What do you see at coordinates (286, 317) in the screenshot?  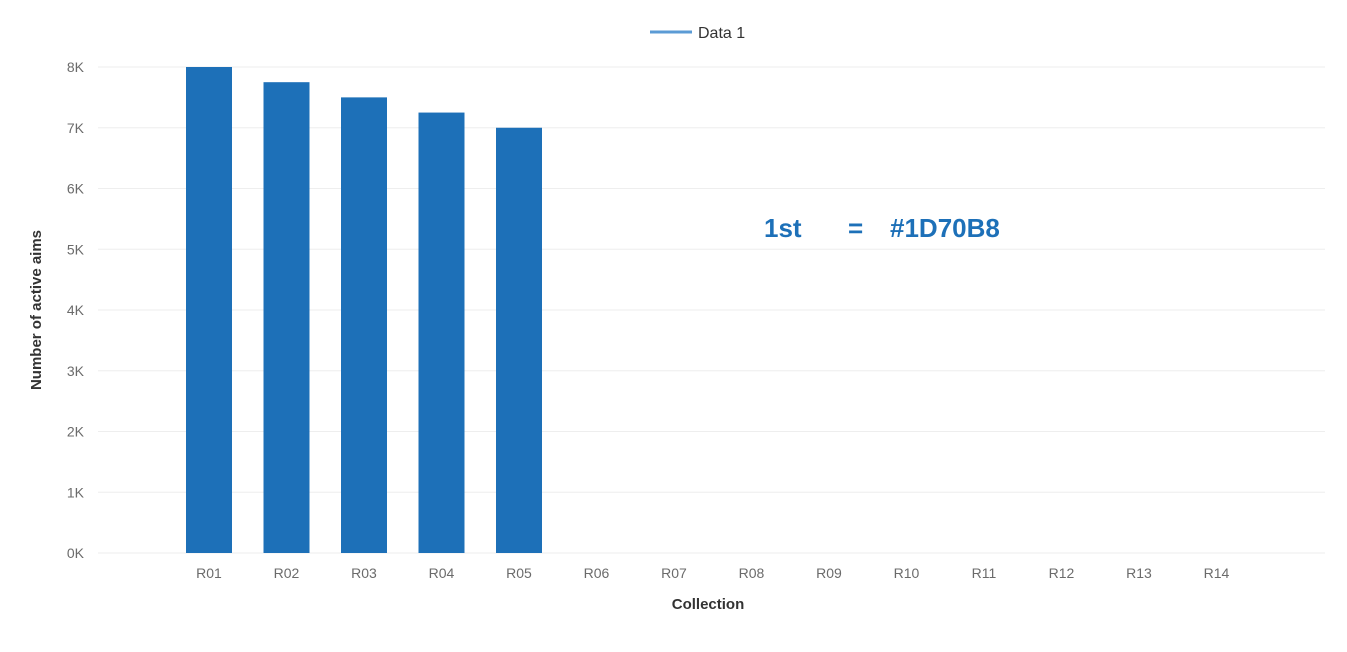 I see `bar-r02` at bounding box center [286, 317].